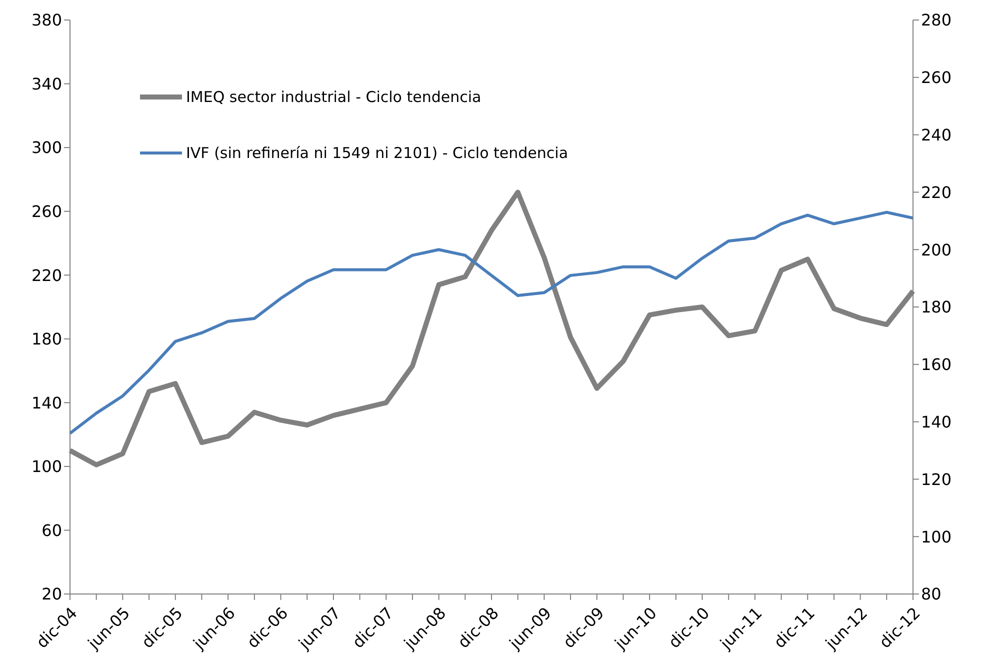 Image resolution: width=989 pixels, height=672 pixels. Describe the element at coordinates (46, 275) in the screenshot. I see `y-tick-label: 220` at that location.